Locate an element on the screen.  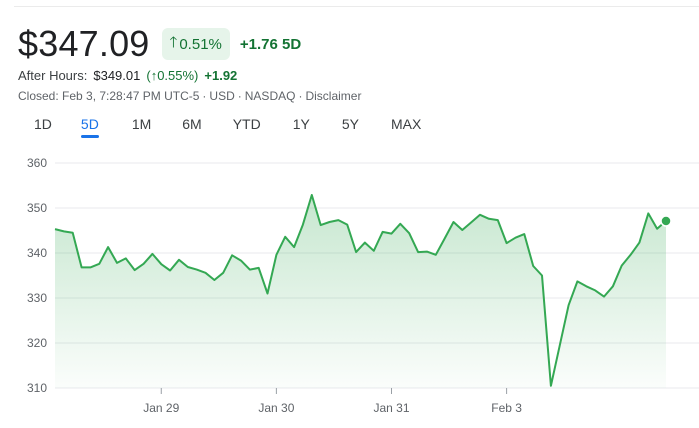
change-percent: 0.51% is located at coordinates (200, 44).